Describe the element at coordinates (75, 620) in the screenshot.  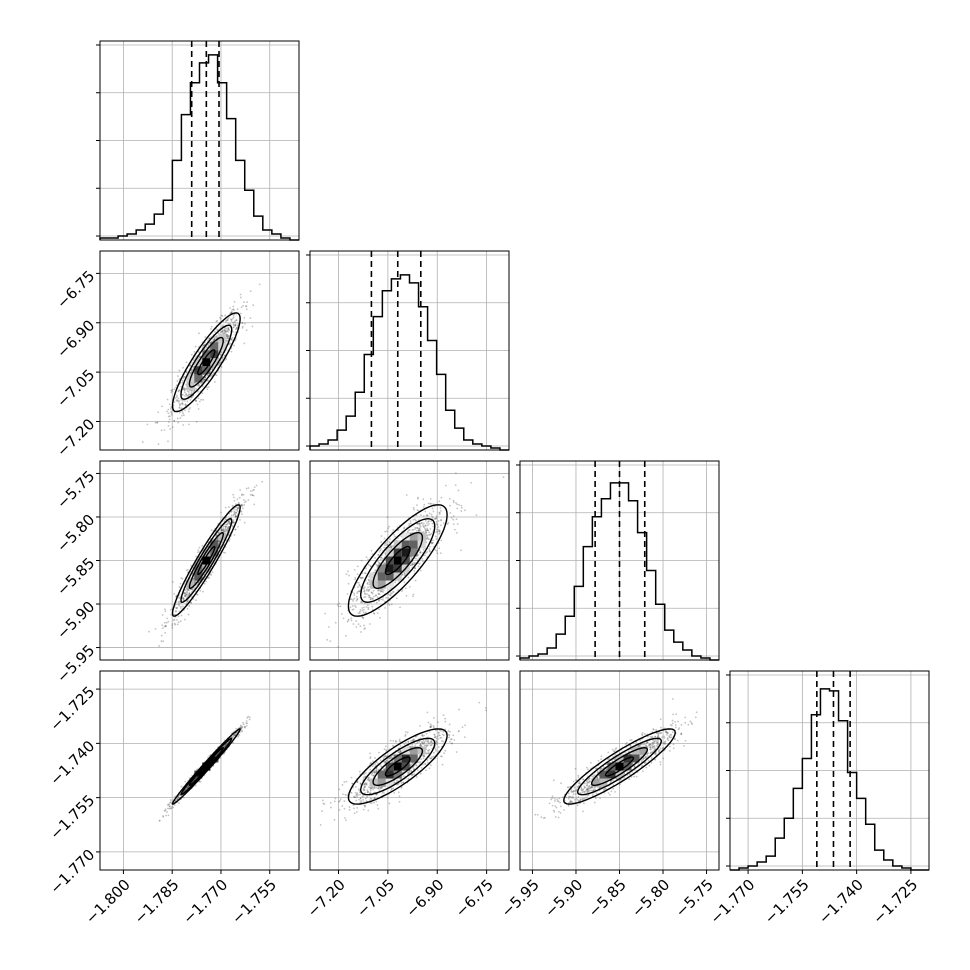
I see `y-tick-label: −5.90` at that location.